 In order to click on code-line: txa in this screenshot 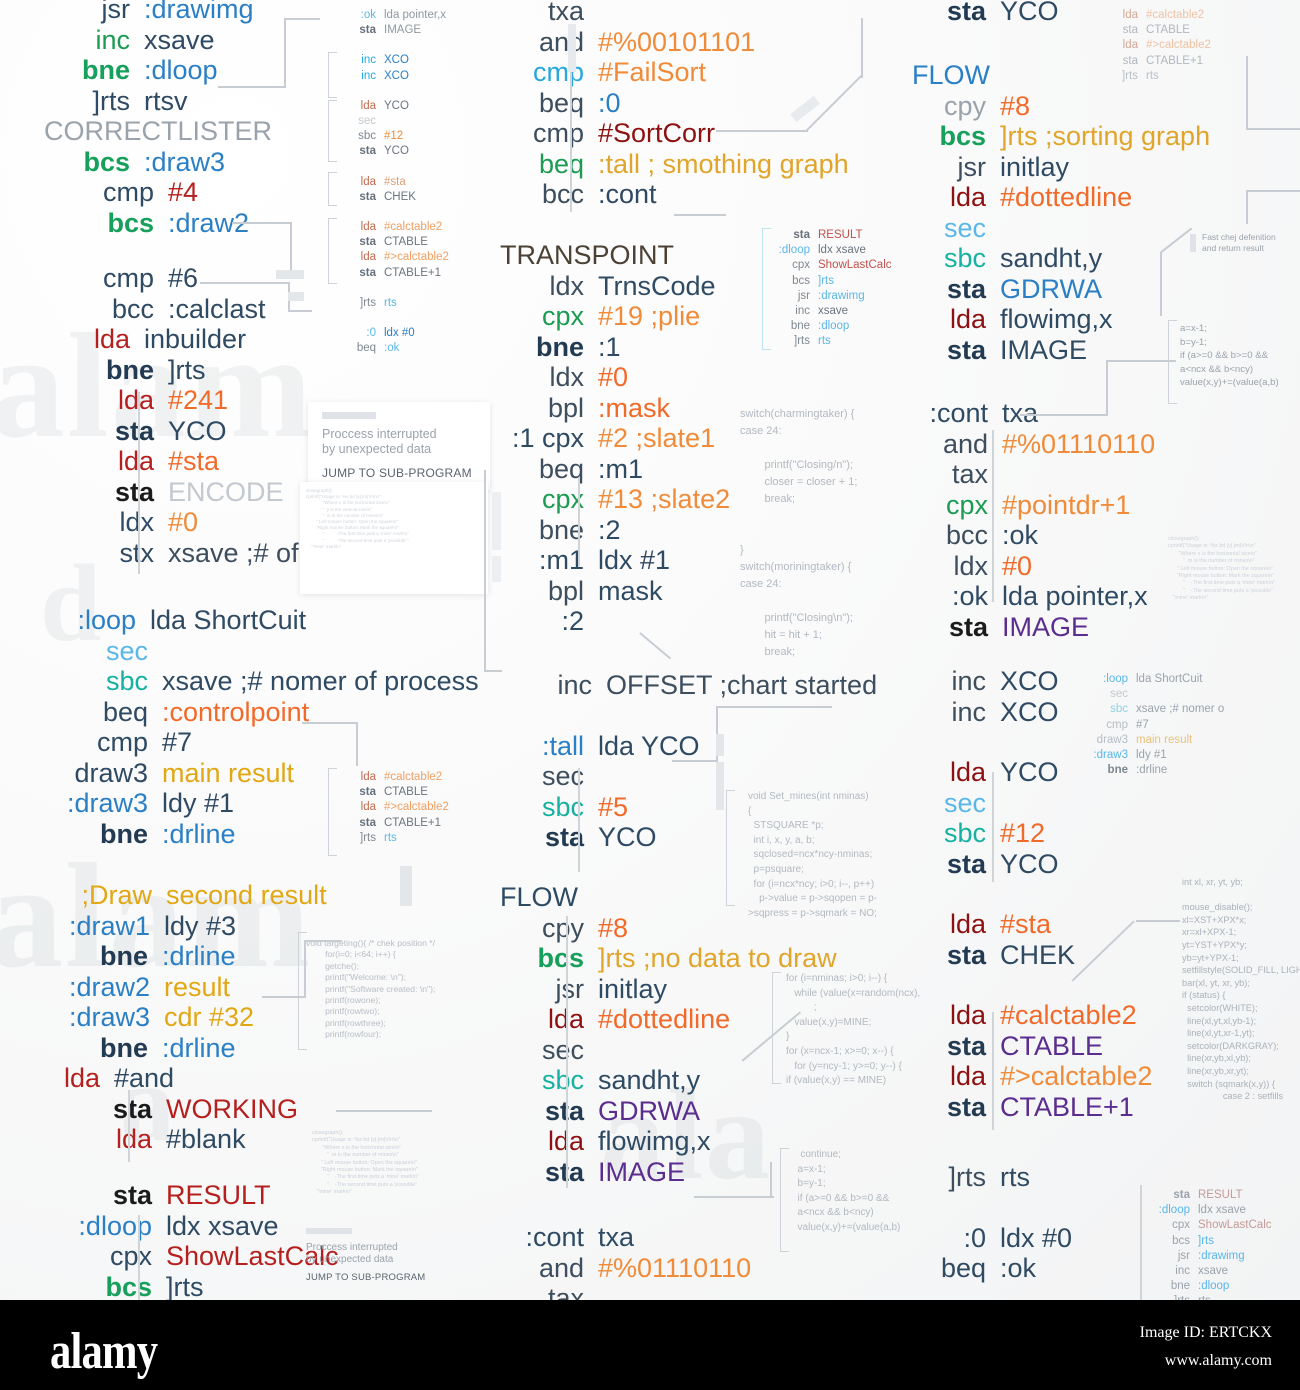, I will do `click(565, 13)`.